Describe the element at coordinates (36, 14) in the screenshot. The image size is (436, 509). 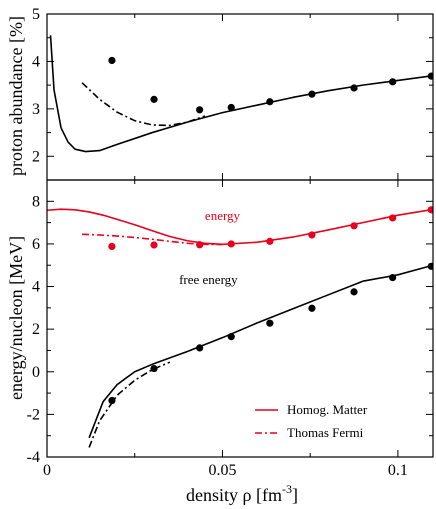
I see `y-tick-label-top-panel-3: 5` at that location.